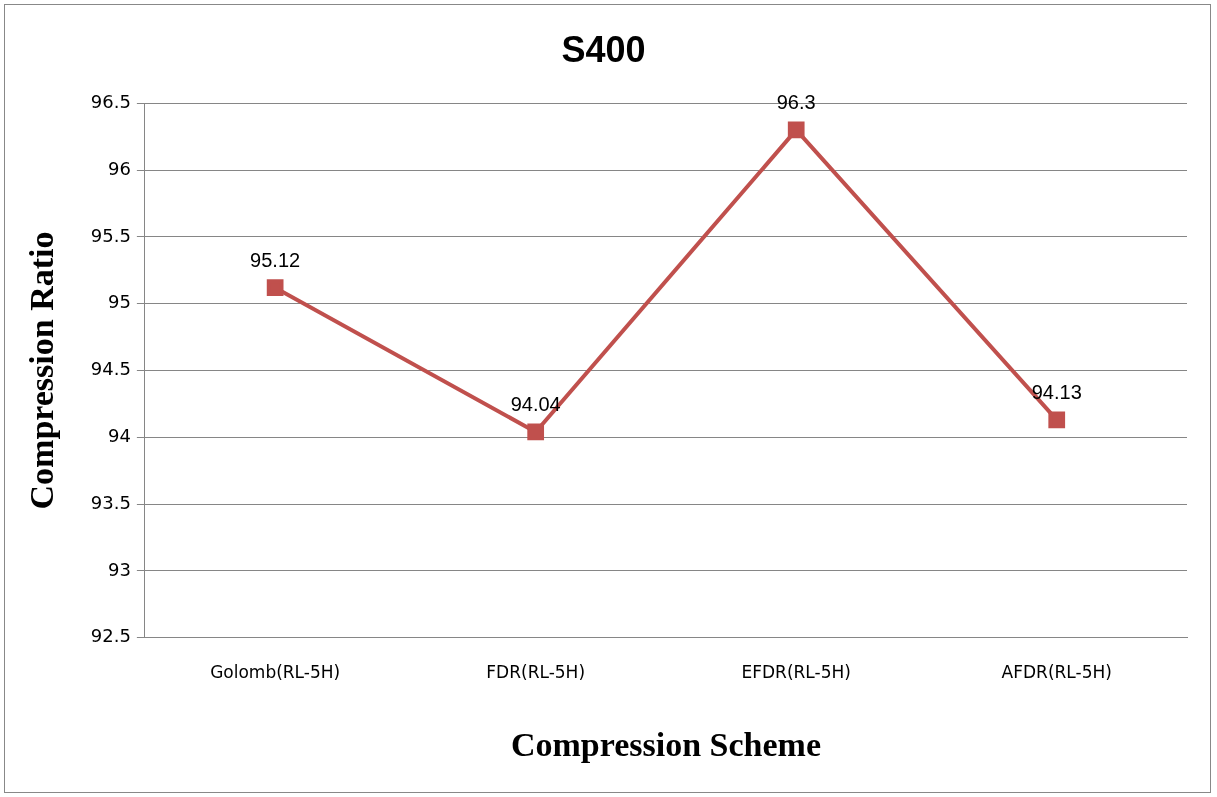  What do you see at coordinates (796, 672) in the screenshot?
I see `x-tick-label: EFDR(RL-5H)` at bounding box center [796, 672].